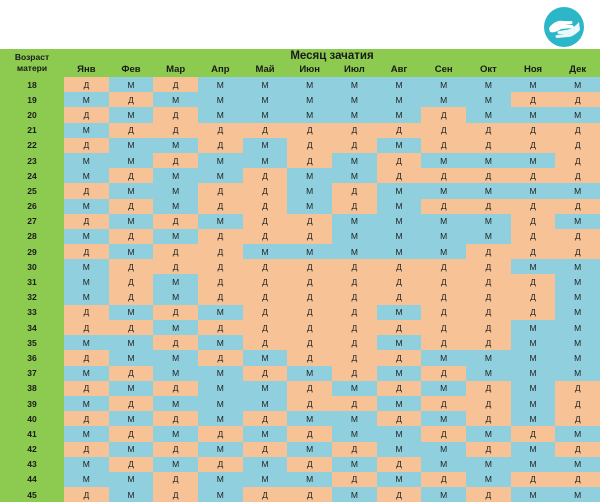 This screenshot has width=600, height=502. I want to click on table-row: 40 Д М Д М Д М М Д М Д М Д, so click(300, 419).